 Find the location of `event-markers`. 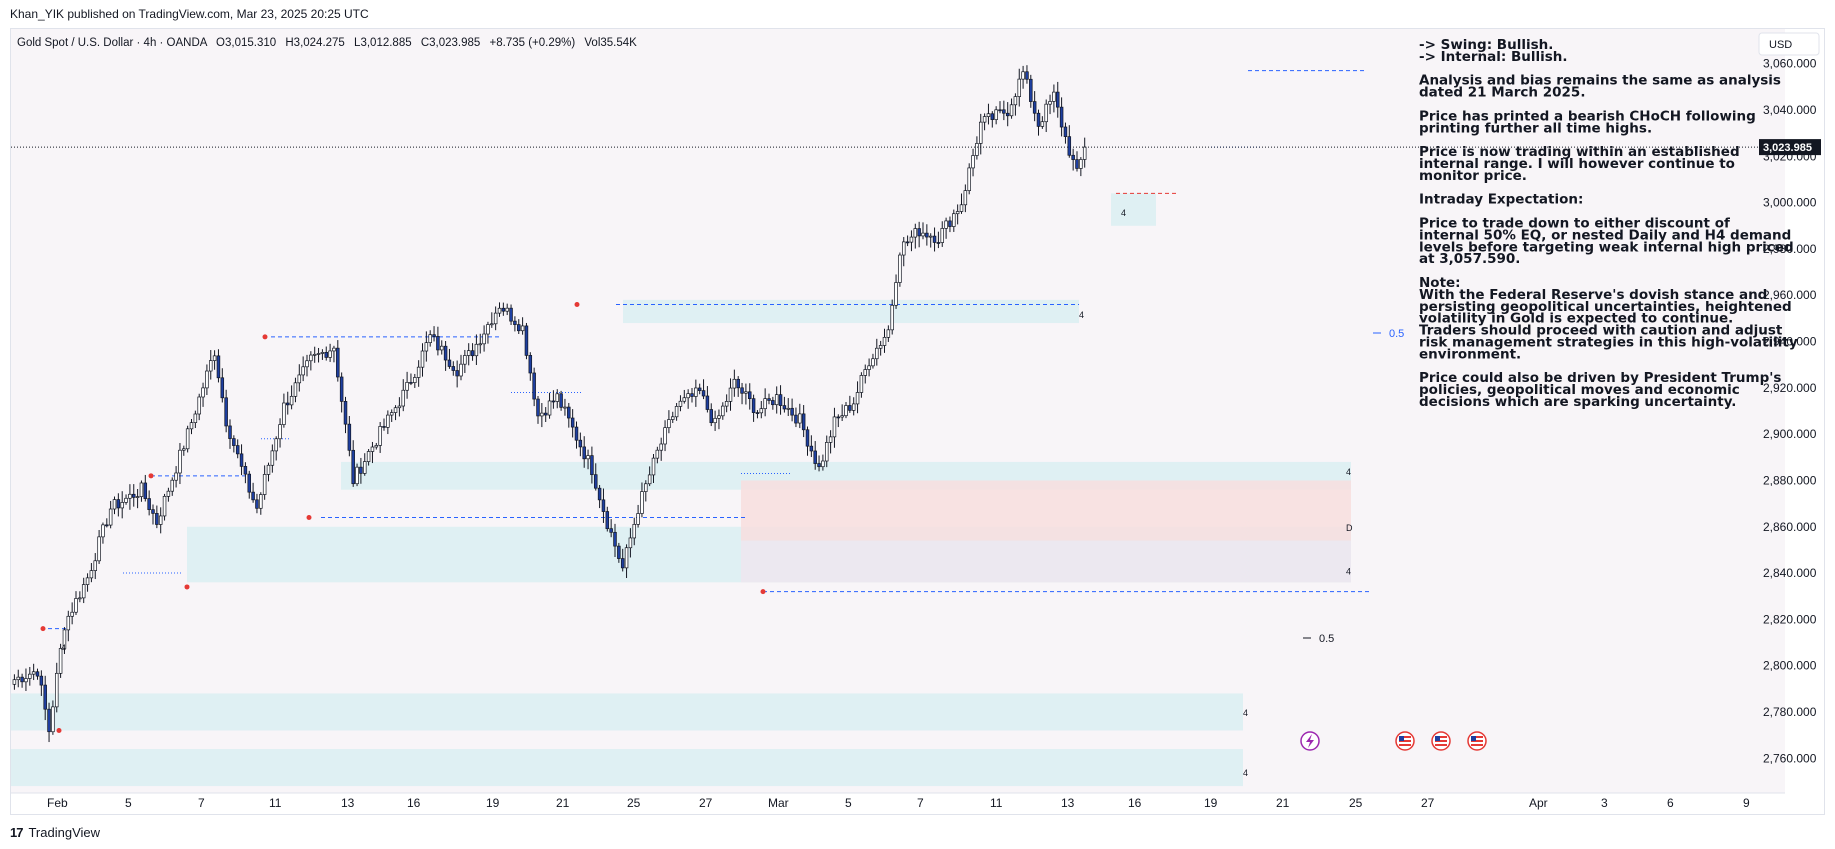

event-markers is located at coordinates (1393, 741).